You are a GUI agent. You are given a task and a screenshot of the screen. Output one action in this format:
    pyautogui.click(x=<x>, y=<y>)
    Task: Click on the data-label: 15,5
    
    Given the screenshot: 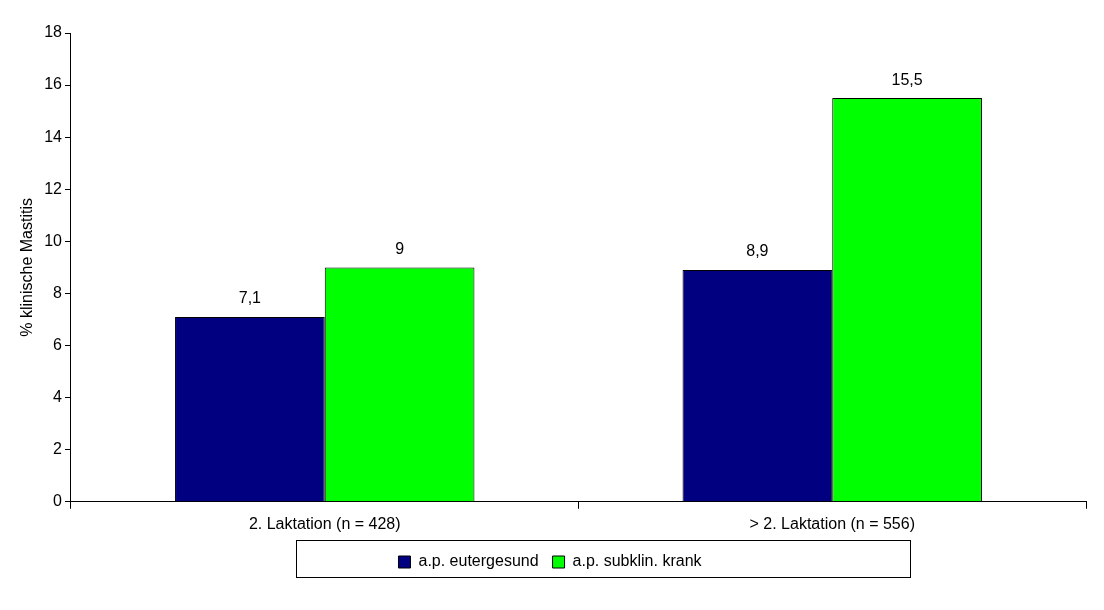 What is the action you would take?
    pyautogui.click(x=907, y=79)
    